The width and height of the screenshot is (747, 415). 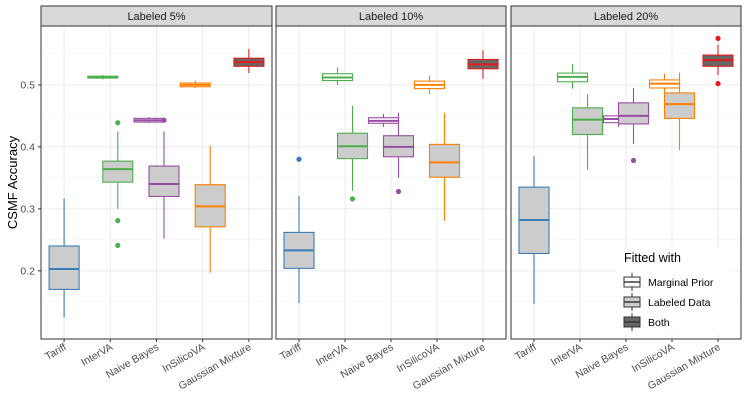 What do you see at coordinates (681, 283) in the screenshot?
I see `legend-label: Marginal Prior` at bounding box center [681, 283].